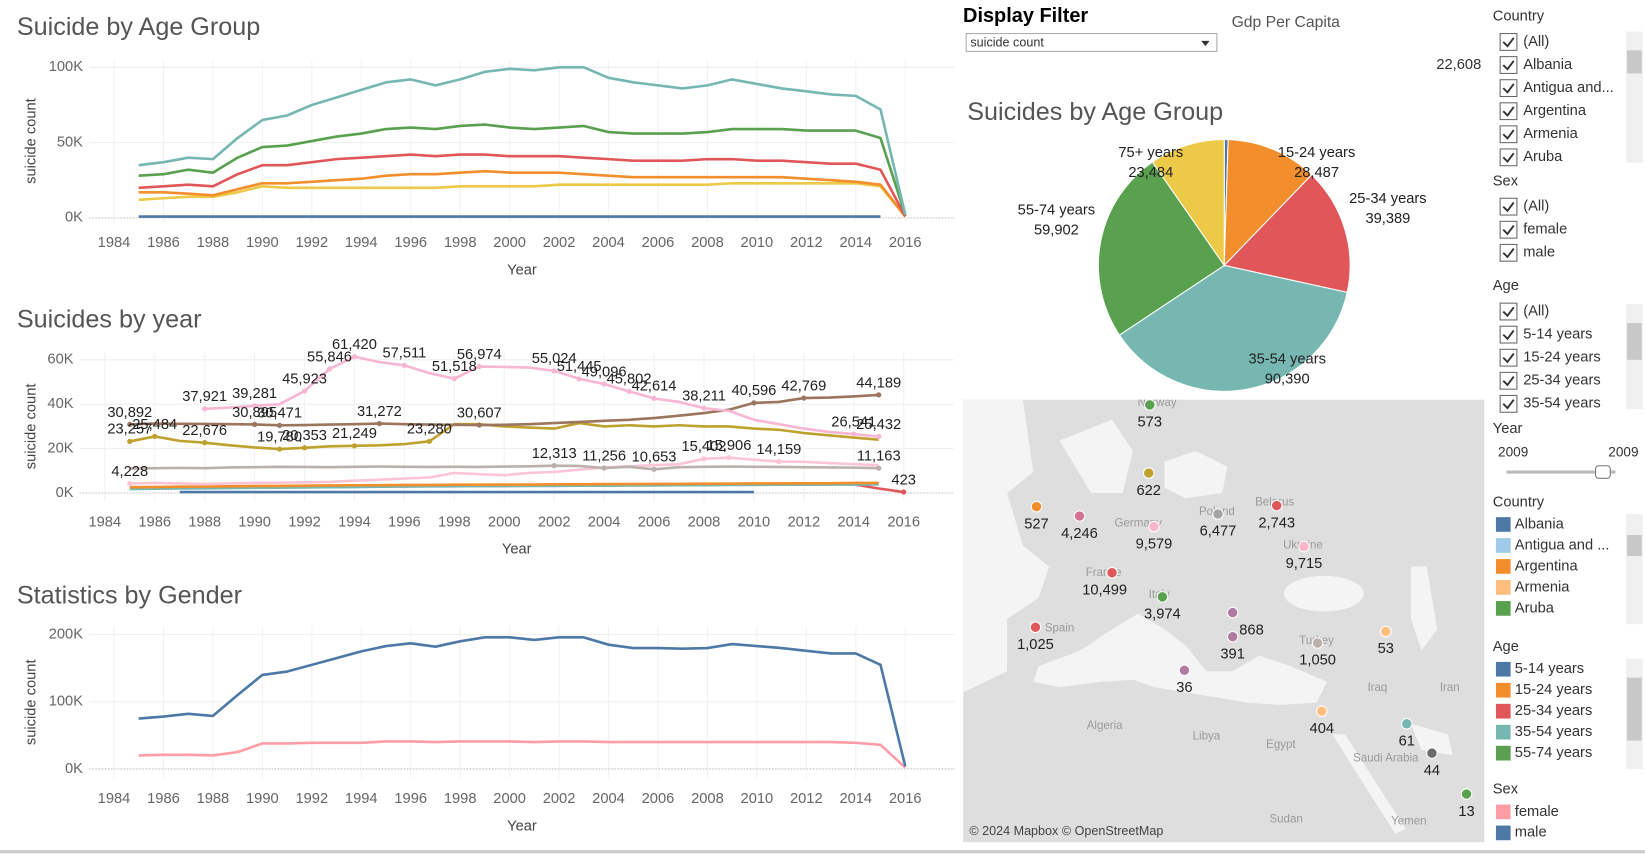  What do you see at coordinates (1634, 569) in the screenshot?
I see `scrollbar` at bounding box center [1634, 569].